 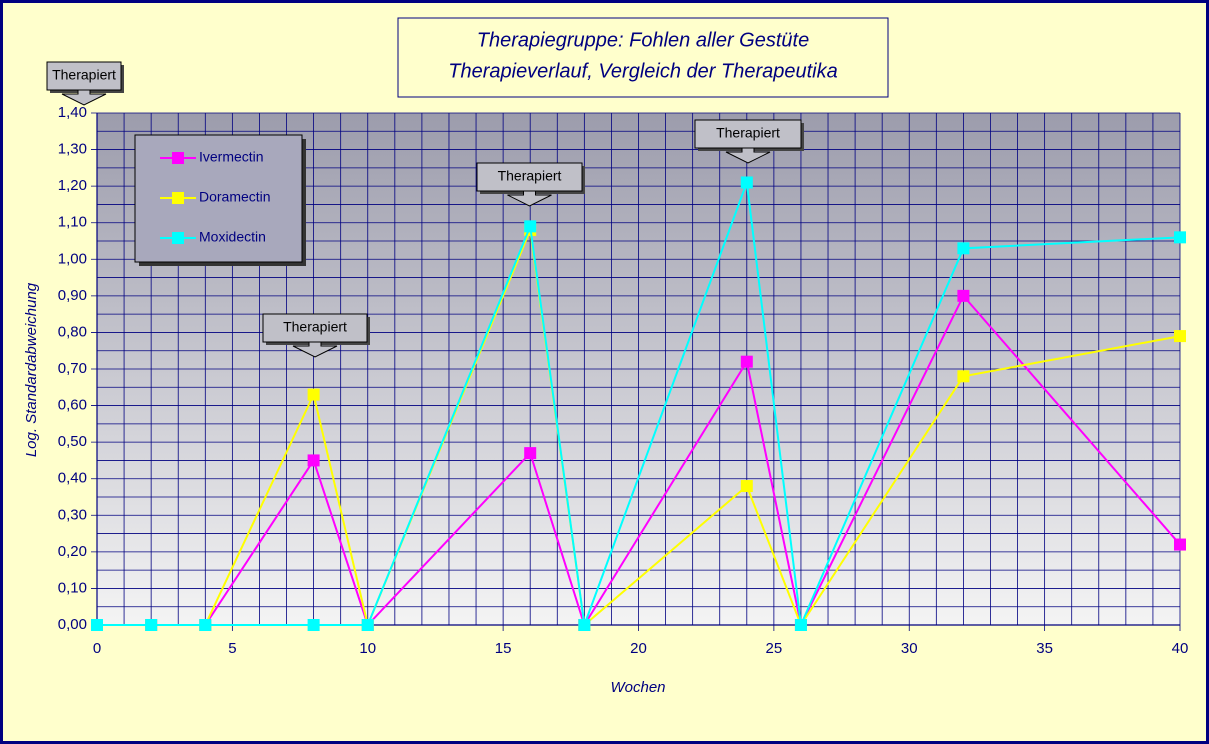 I want to click on y-tick-label: 0,20, so click(x=72, y=551).